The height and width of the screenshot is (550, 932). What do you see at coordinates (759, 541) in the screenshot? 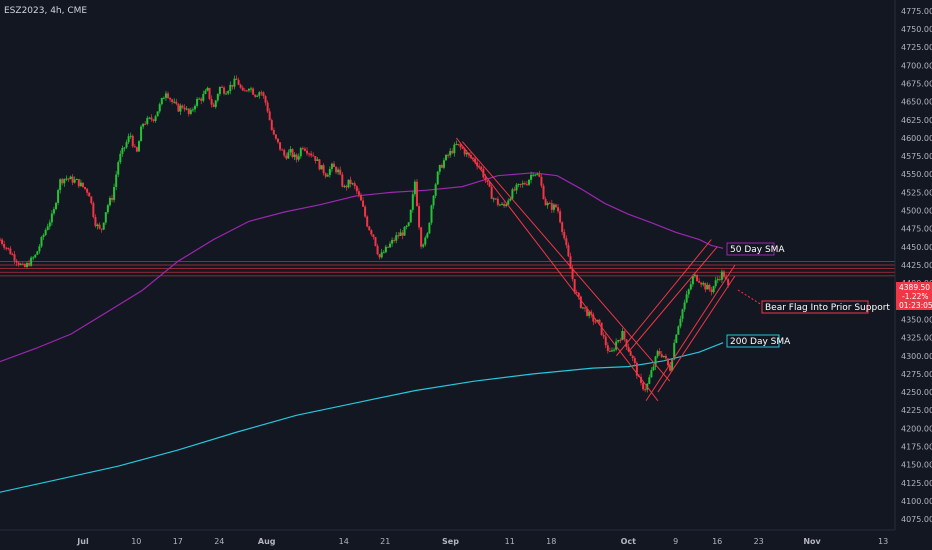
I see `time-tick-label: 23` at bounding box center [759, 541].